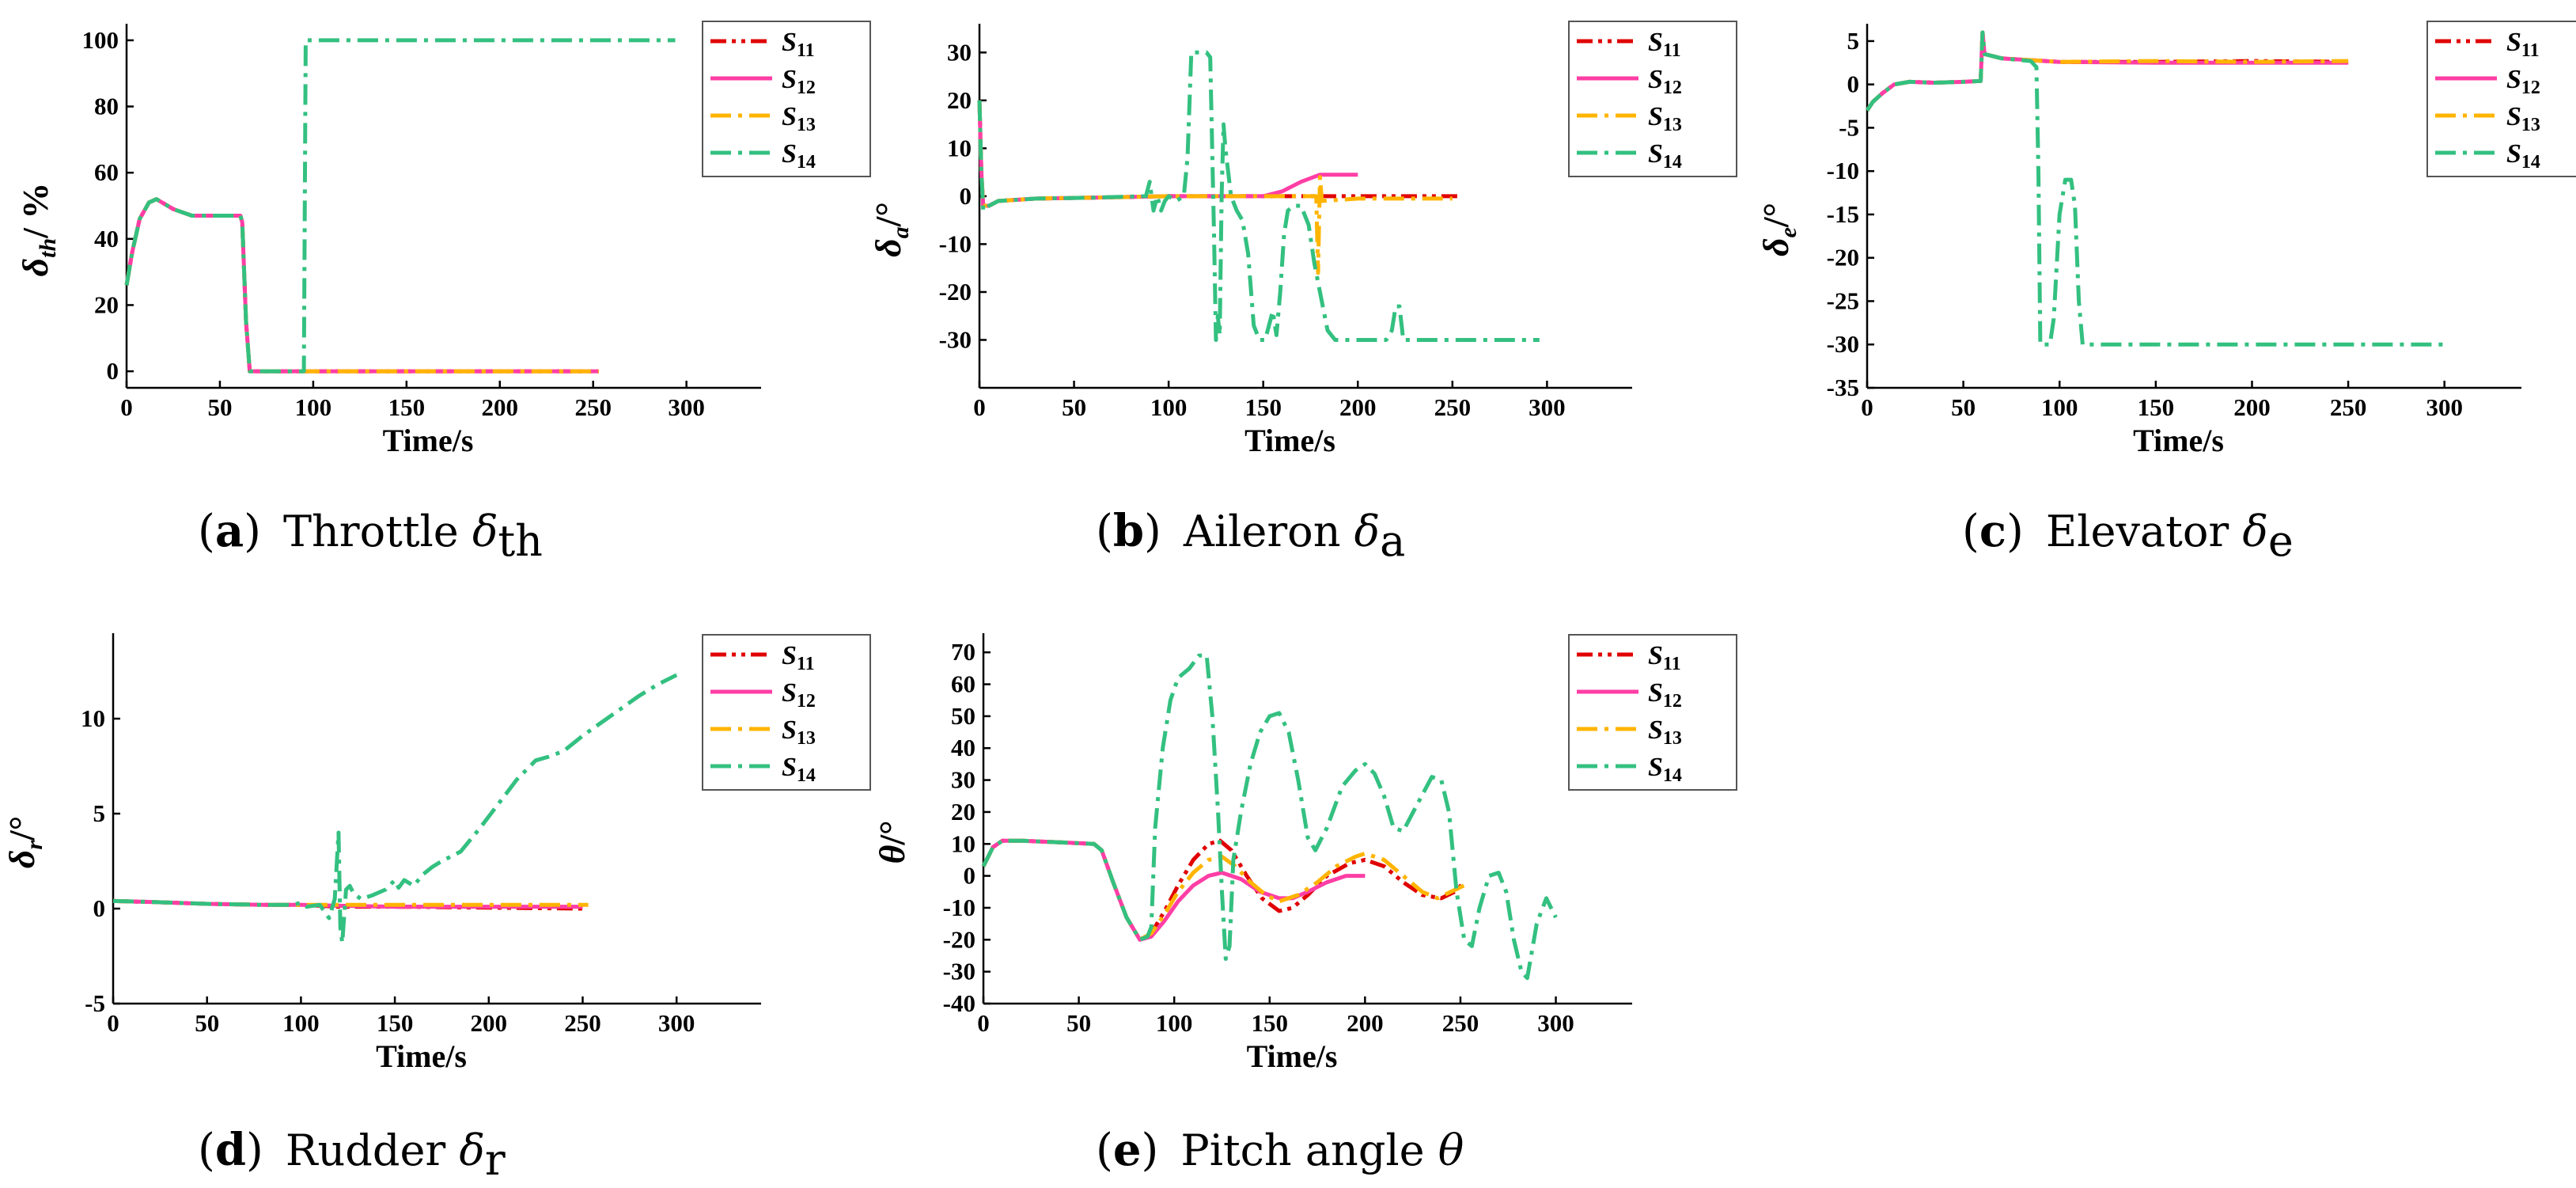 The width and height of the screenshot is (2576, 1188). I want to click on x-tick-label: 200, so click(489, 1023).